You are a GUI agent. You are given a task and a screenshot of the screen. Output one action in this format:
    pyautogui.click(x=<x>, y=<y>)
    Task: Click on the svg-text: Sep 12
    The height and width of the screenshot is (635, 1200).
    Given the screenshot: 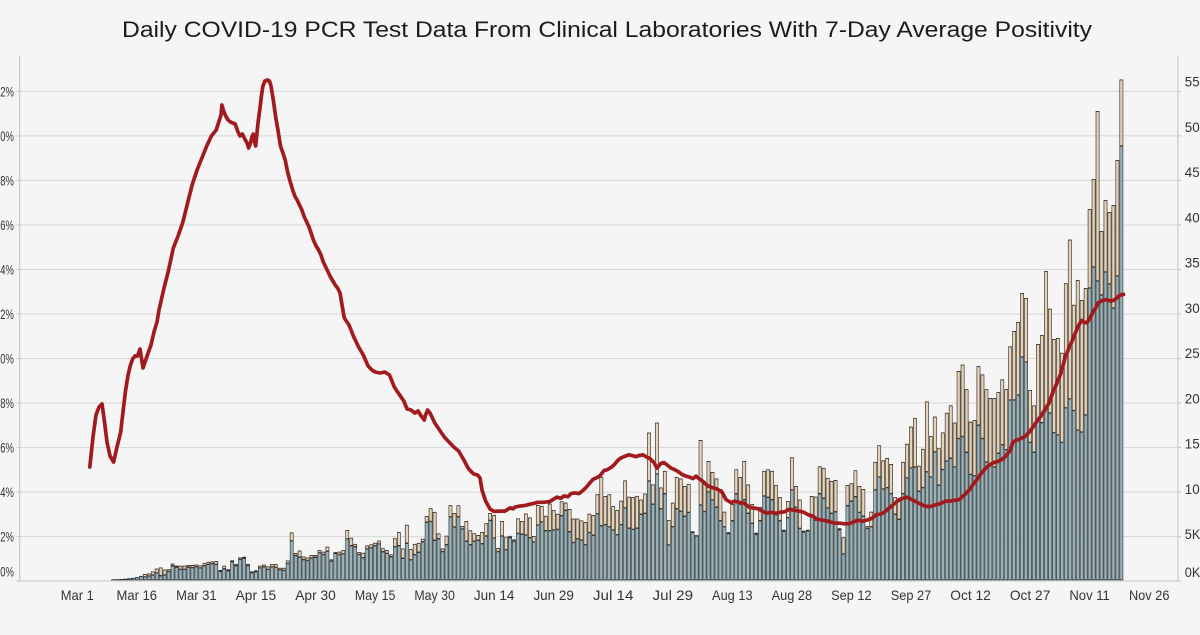 What is the action you would take?
    pyautogui.click(x=851, y=595)
    